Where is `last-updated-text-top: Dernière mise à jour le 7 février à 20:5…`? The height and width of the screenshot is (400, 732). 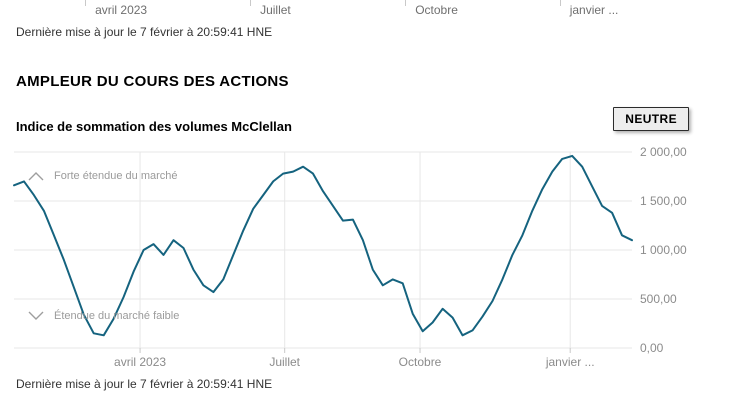 last-updated-text-top: Dernière mise à jour le 7 février à 20:5… is located at coordinates (144, 32).